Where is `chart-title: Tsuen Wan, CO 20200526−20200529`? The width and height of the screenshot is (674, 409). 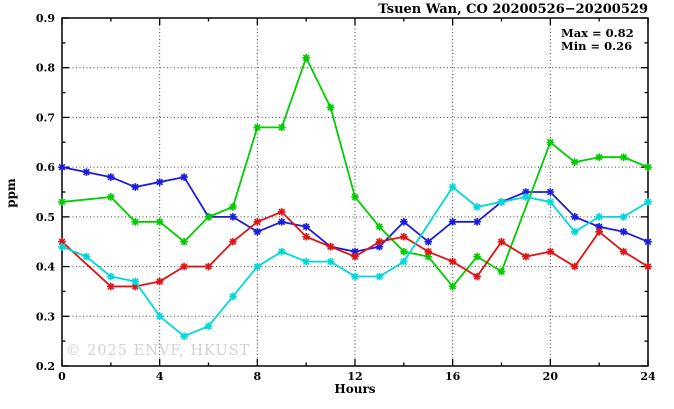 chart-title: Tsuen Wan, CO 20200526−20200529 is located at coordinates (513, 9).